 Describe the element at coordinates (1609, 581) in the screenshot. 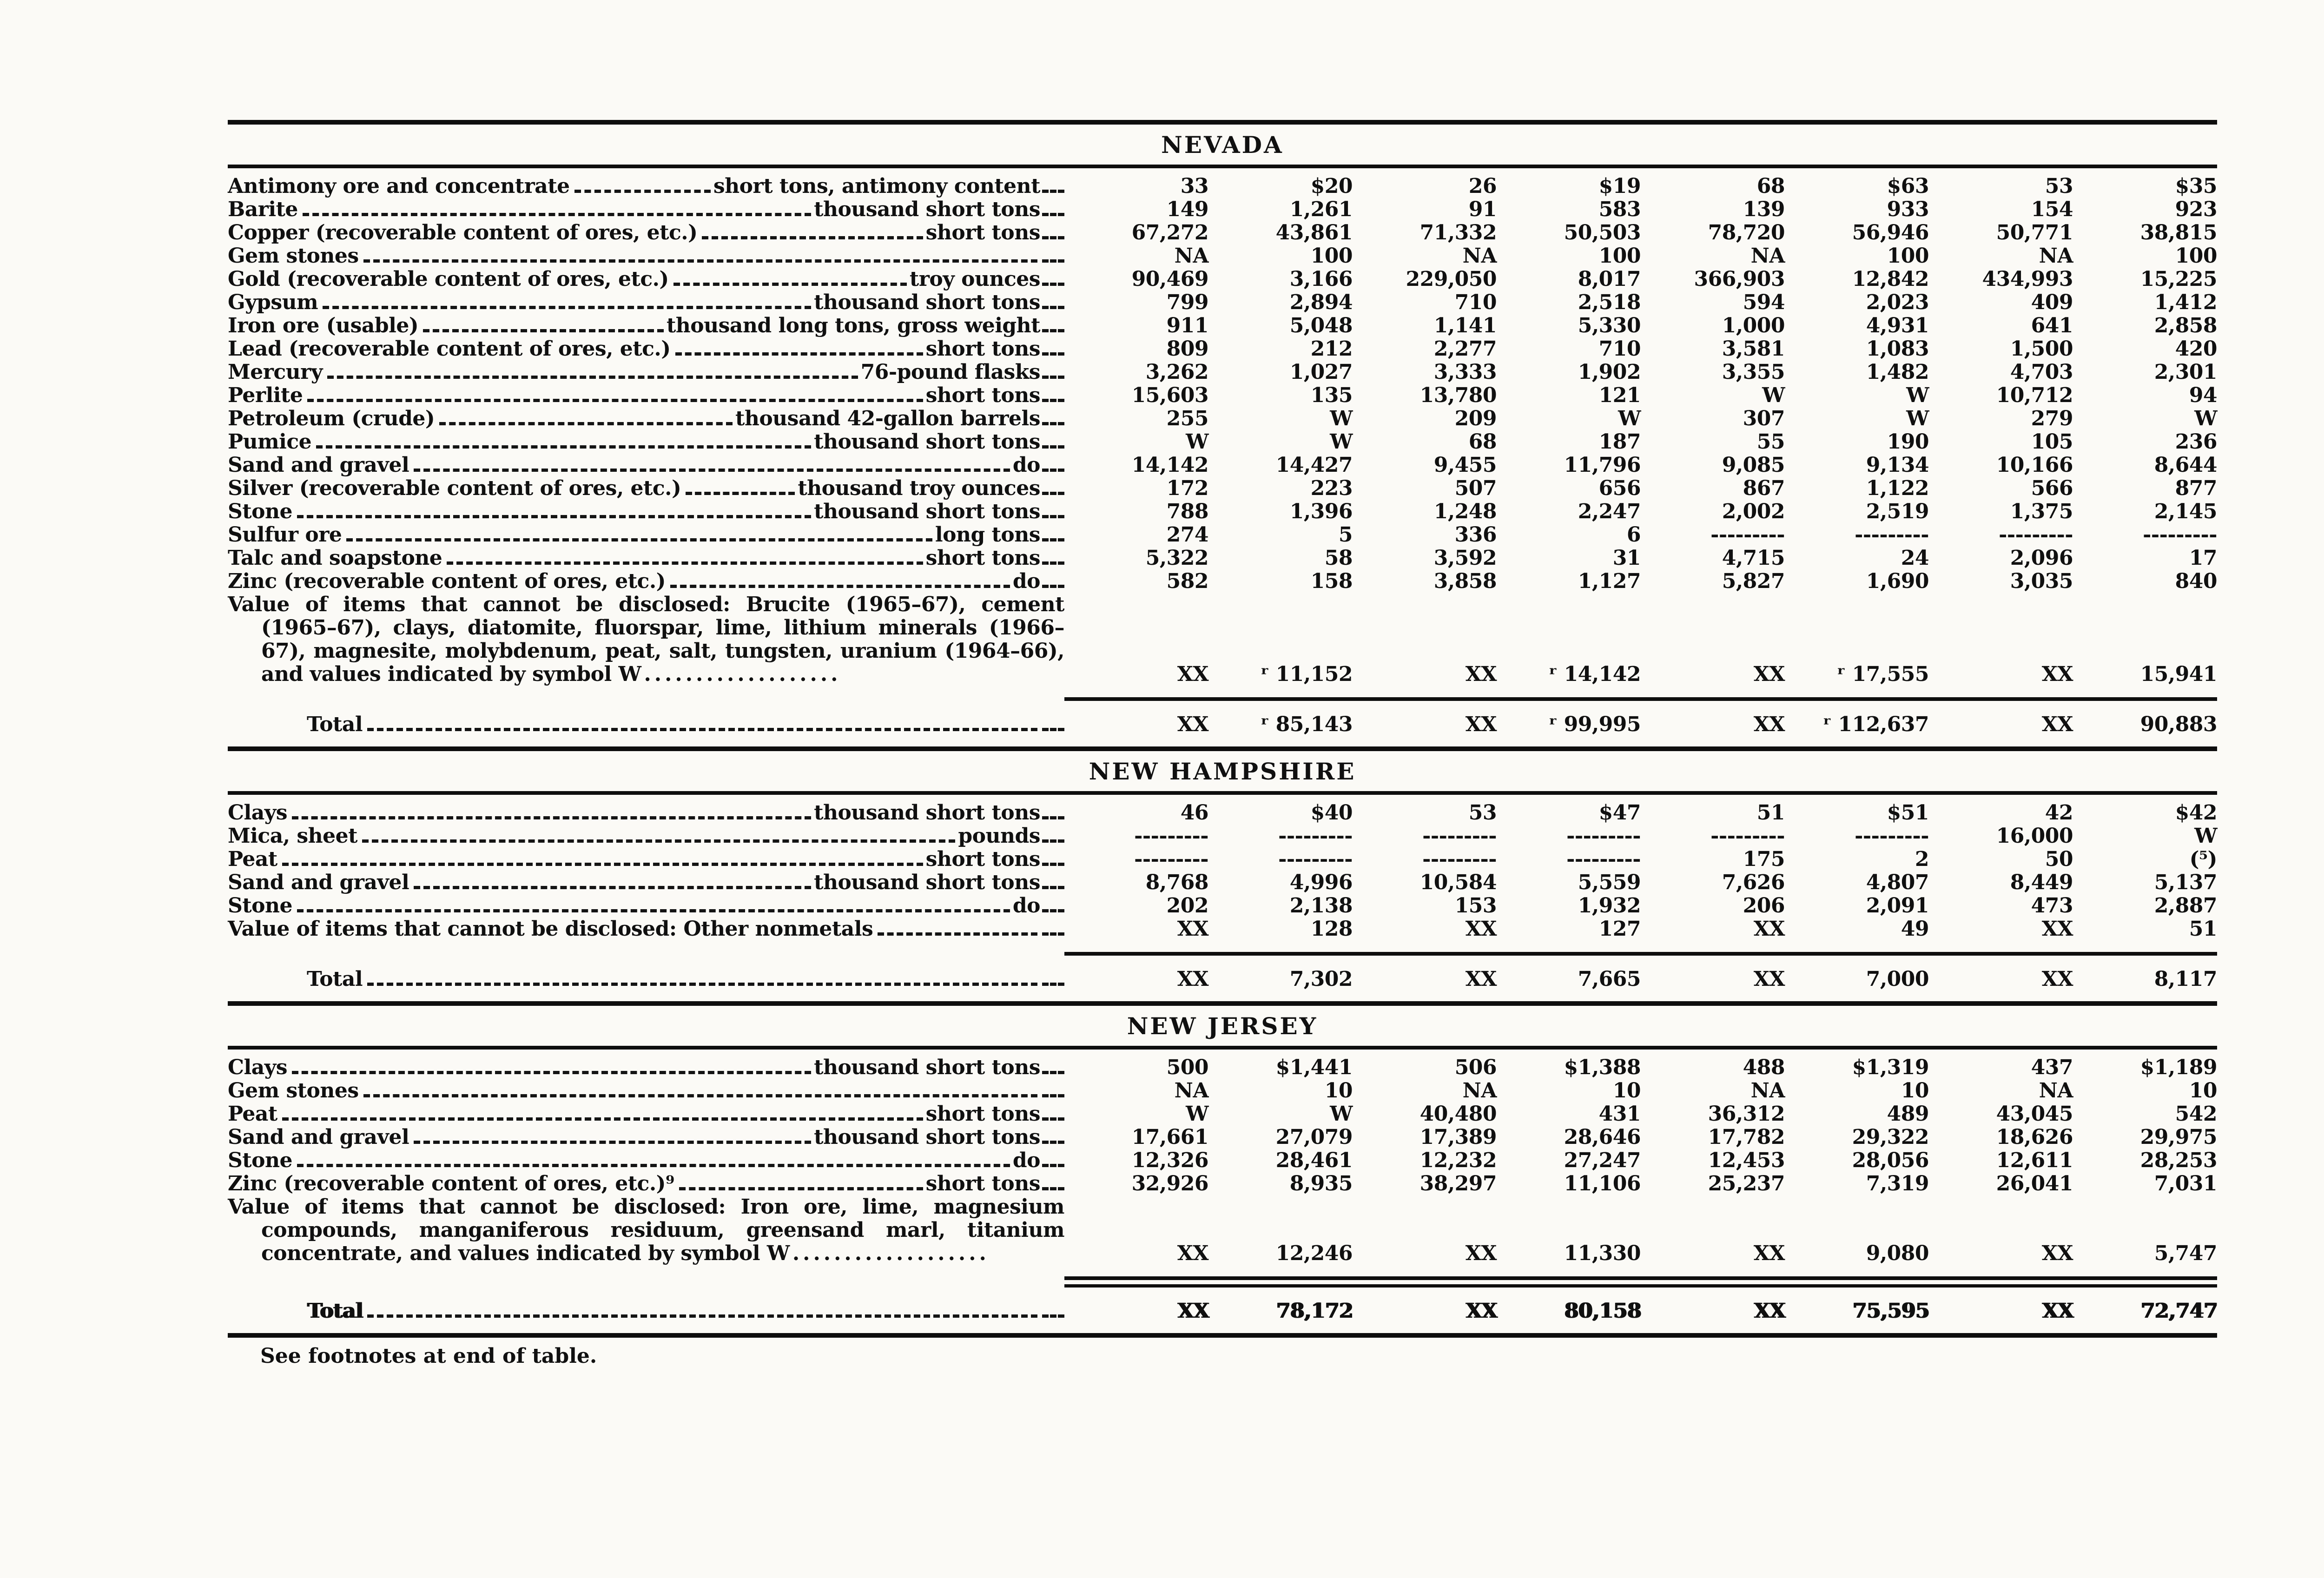

I see `value-cell: 1,127` at that location.